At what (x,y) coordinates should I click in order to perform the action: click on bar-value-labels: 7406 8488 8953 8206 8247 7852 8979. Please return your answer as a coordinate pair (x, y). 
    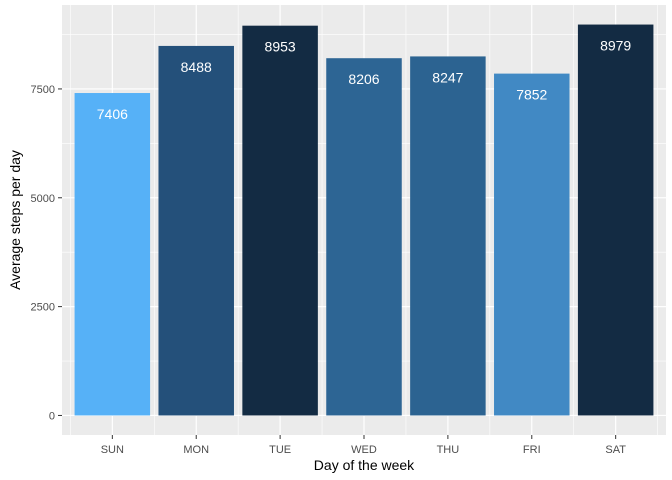
    Looking at the image, I should click on (364, 80).